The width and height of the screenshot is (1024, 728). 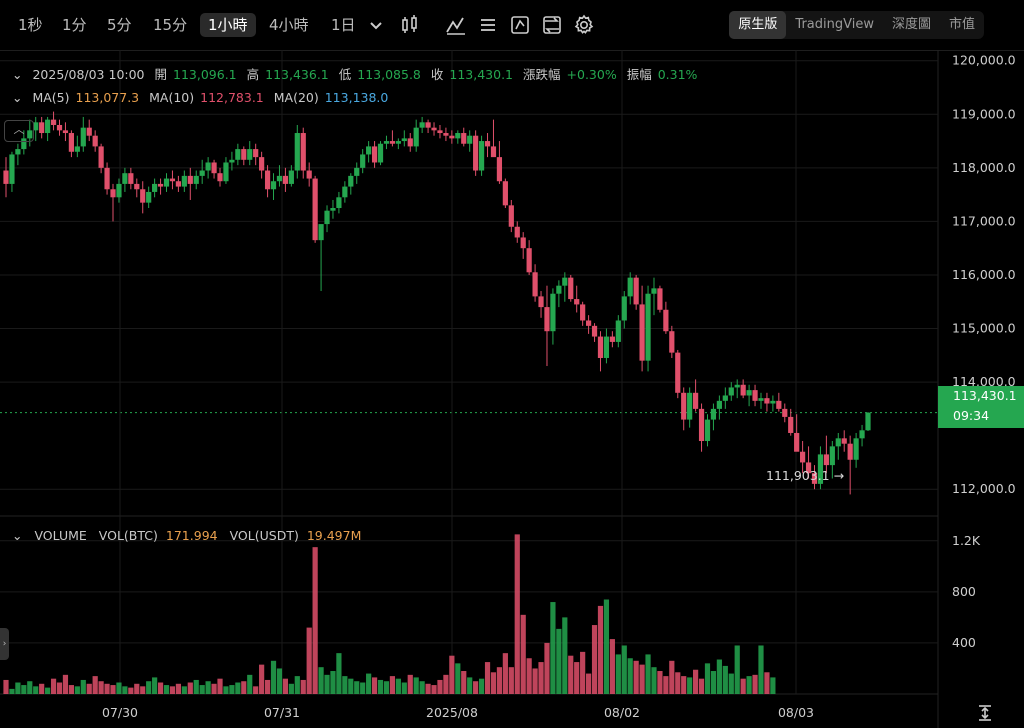 What do you see at coordinates (552, 25) in the screenshot?
I see `compare-icon` at bounding box center [552, 25].